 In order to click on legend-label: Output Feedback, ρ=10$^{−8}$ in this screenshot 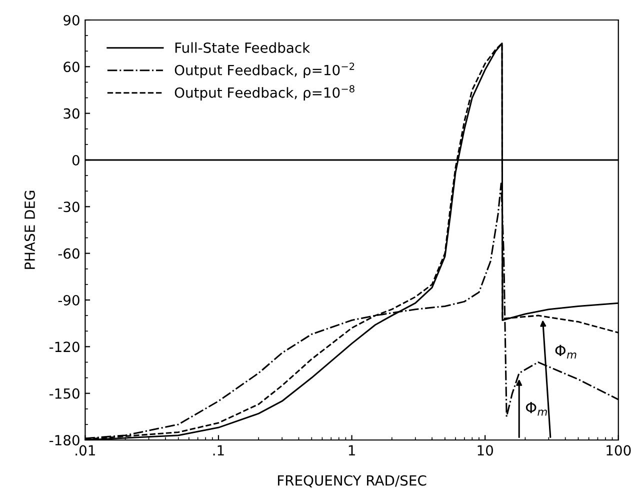, I will do `click(264, 93)`.